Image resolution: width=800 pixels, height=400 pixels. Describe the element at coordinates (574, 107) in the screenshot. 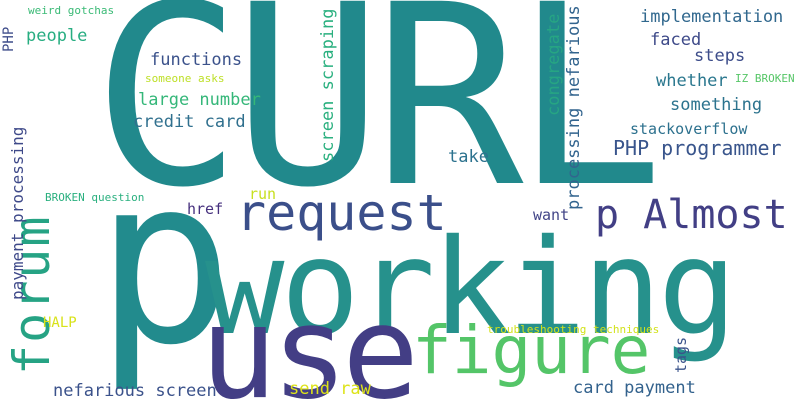

I see `word-processing-nefarious: processing nefarious` at that location.